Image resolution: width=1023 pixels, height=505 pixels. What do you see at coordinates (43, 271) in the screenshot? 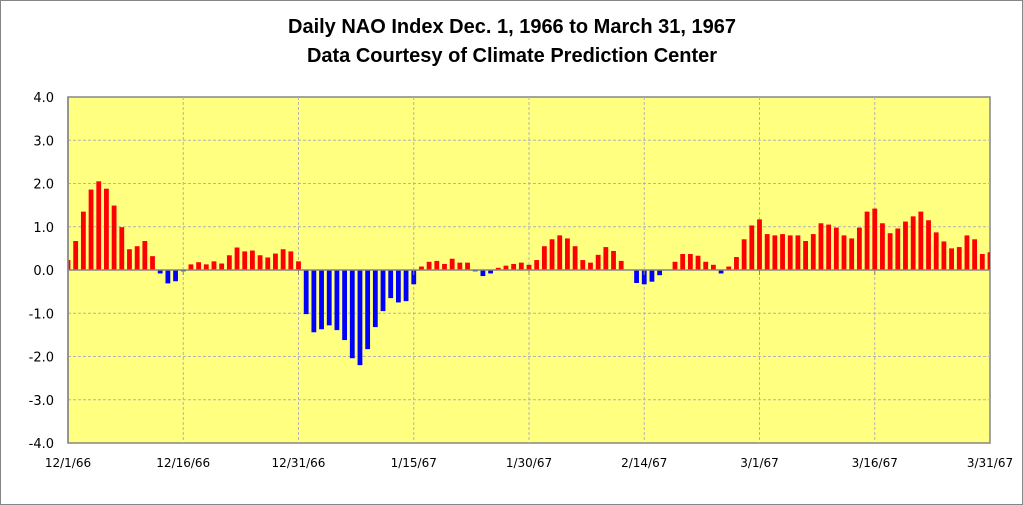
I see `y-tick-label: 0.0` at bounding box center [43, 271].